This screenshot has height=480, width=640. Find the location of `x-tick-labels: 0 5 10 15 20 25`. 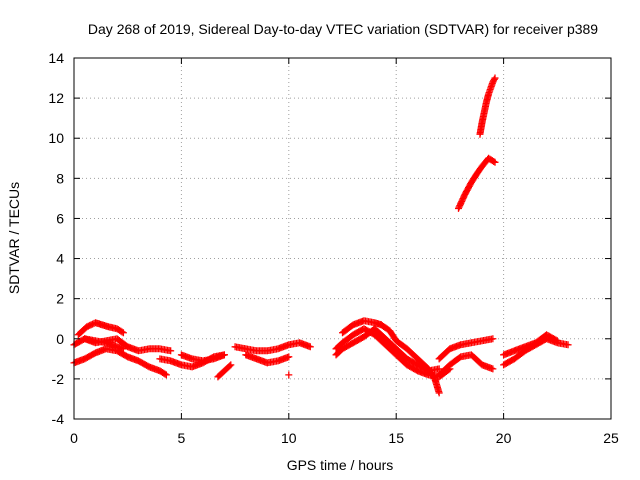

x-tick-labels: 0 5 10 15 20 25 is located at coordinates (344, 438).